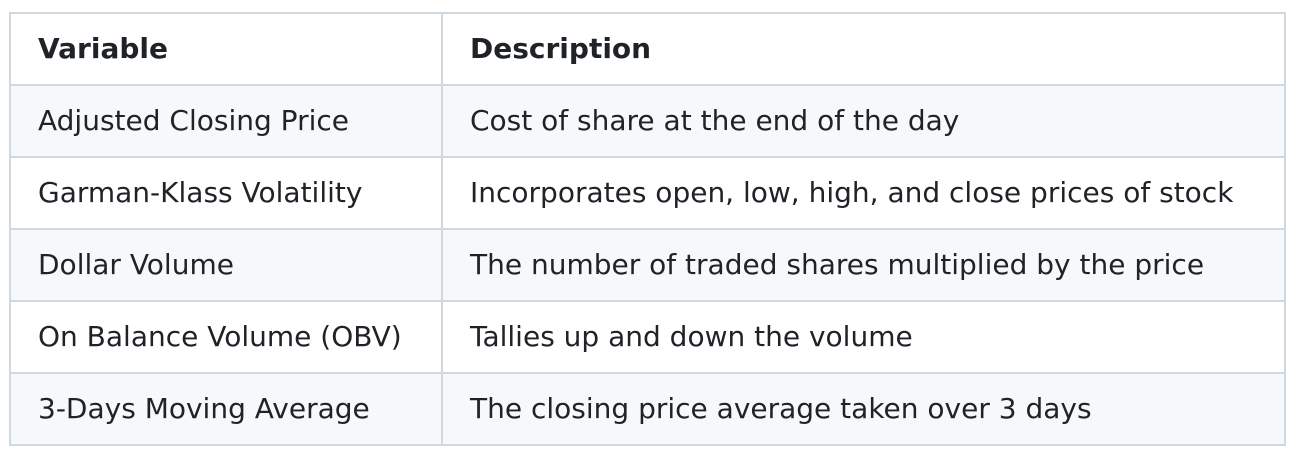 This screenshot has width=1292, height=468. What do you see at coordinates (226, 121) in the screenshot?
I see `variable-cell: Adjusted Closing Price` at bounding box center [226, 121].